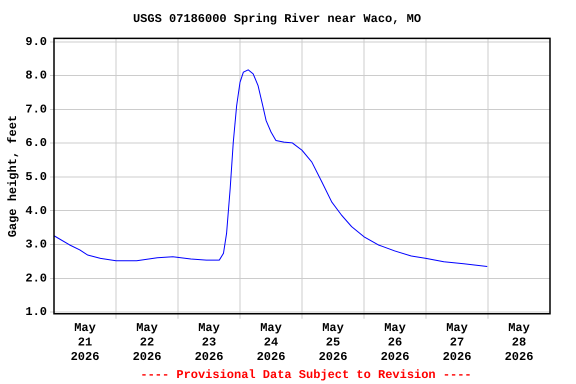  What do you see at coordinates (36, 143) in the screenshot?
I see `y-tick-label: 6.0` at bounding box center [36, 143].